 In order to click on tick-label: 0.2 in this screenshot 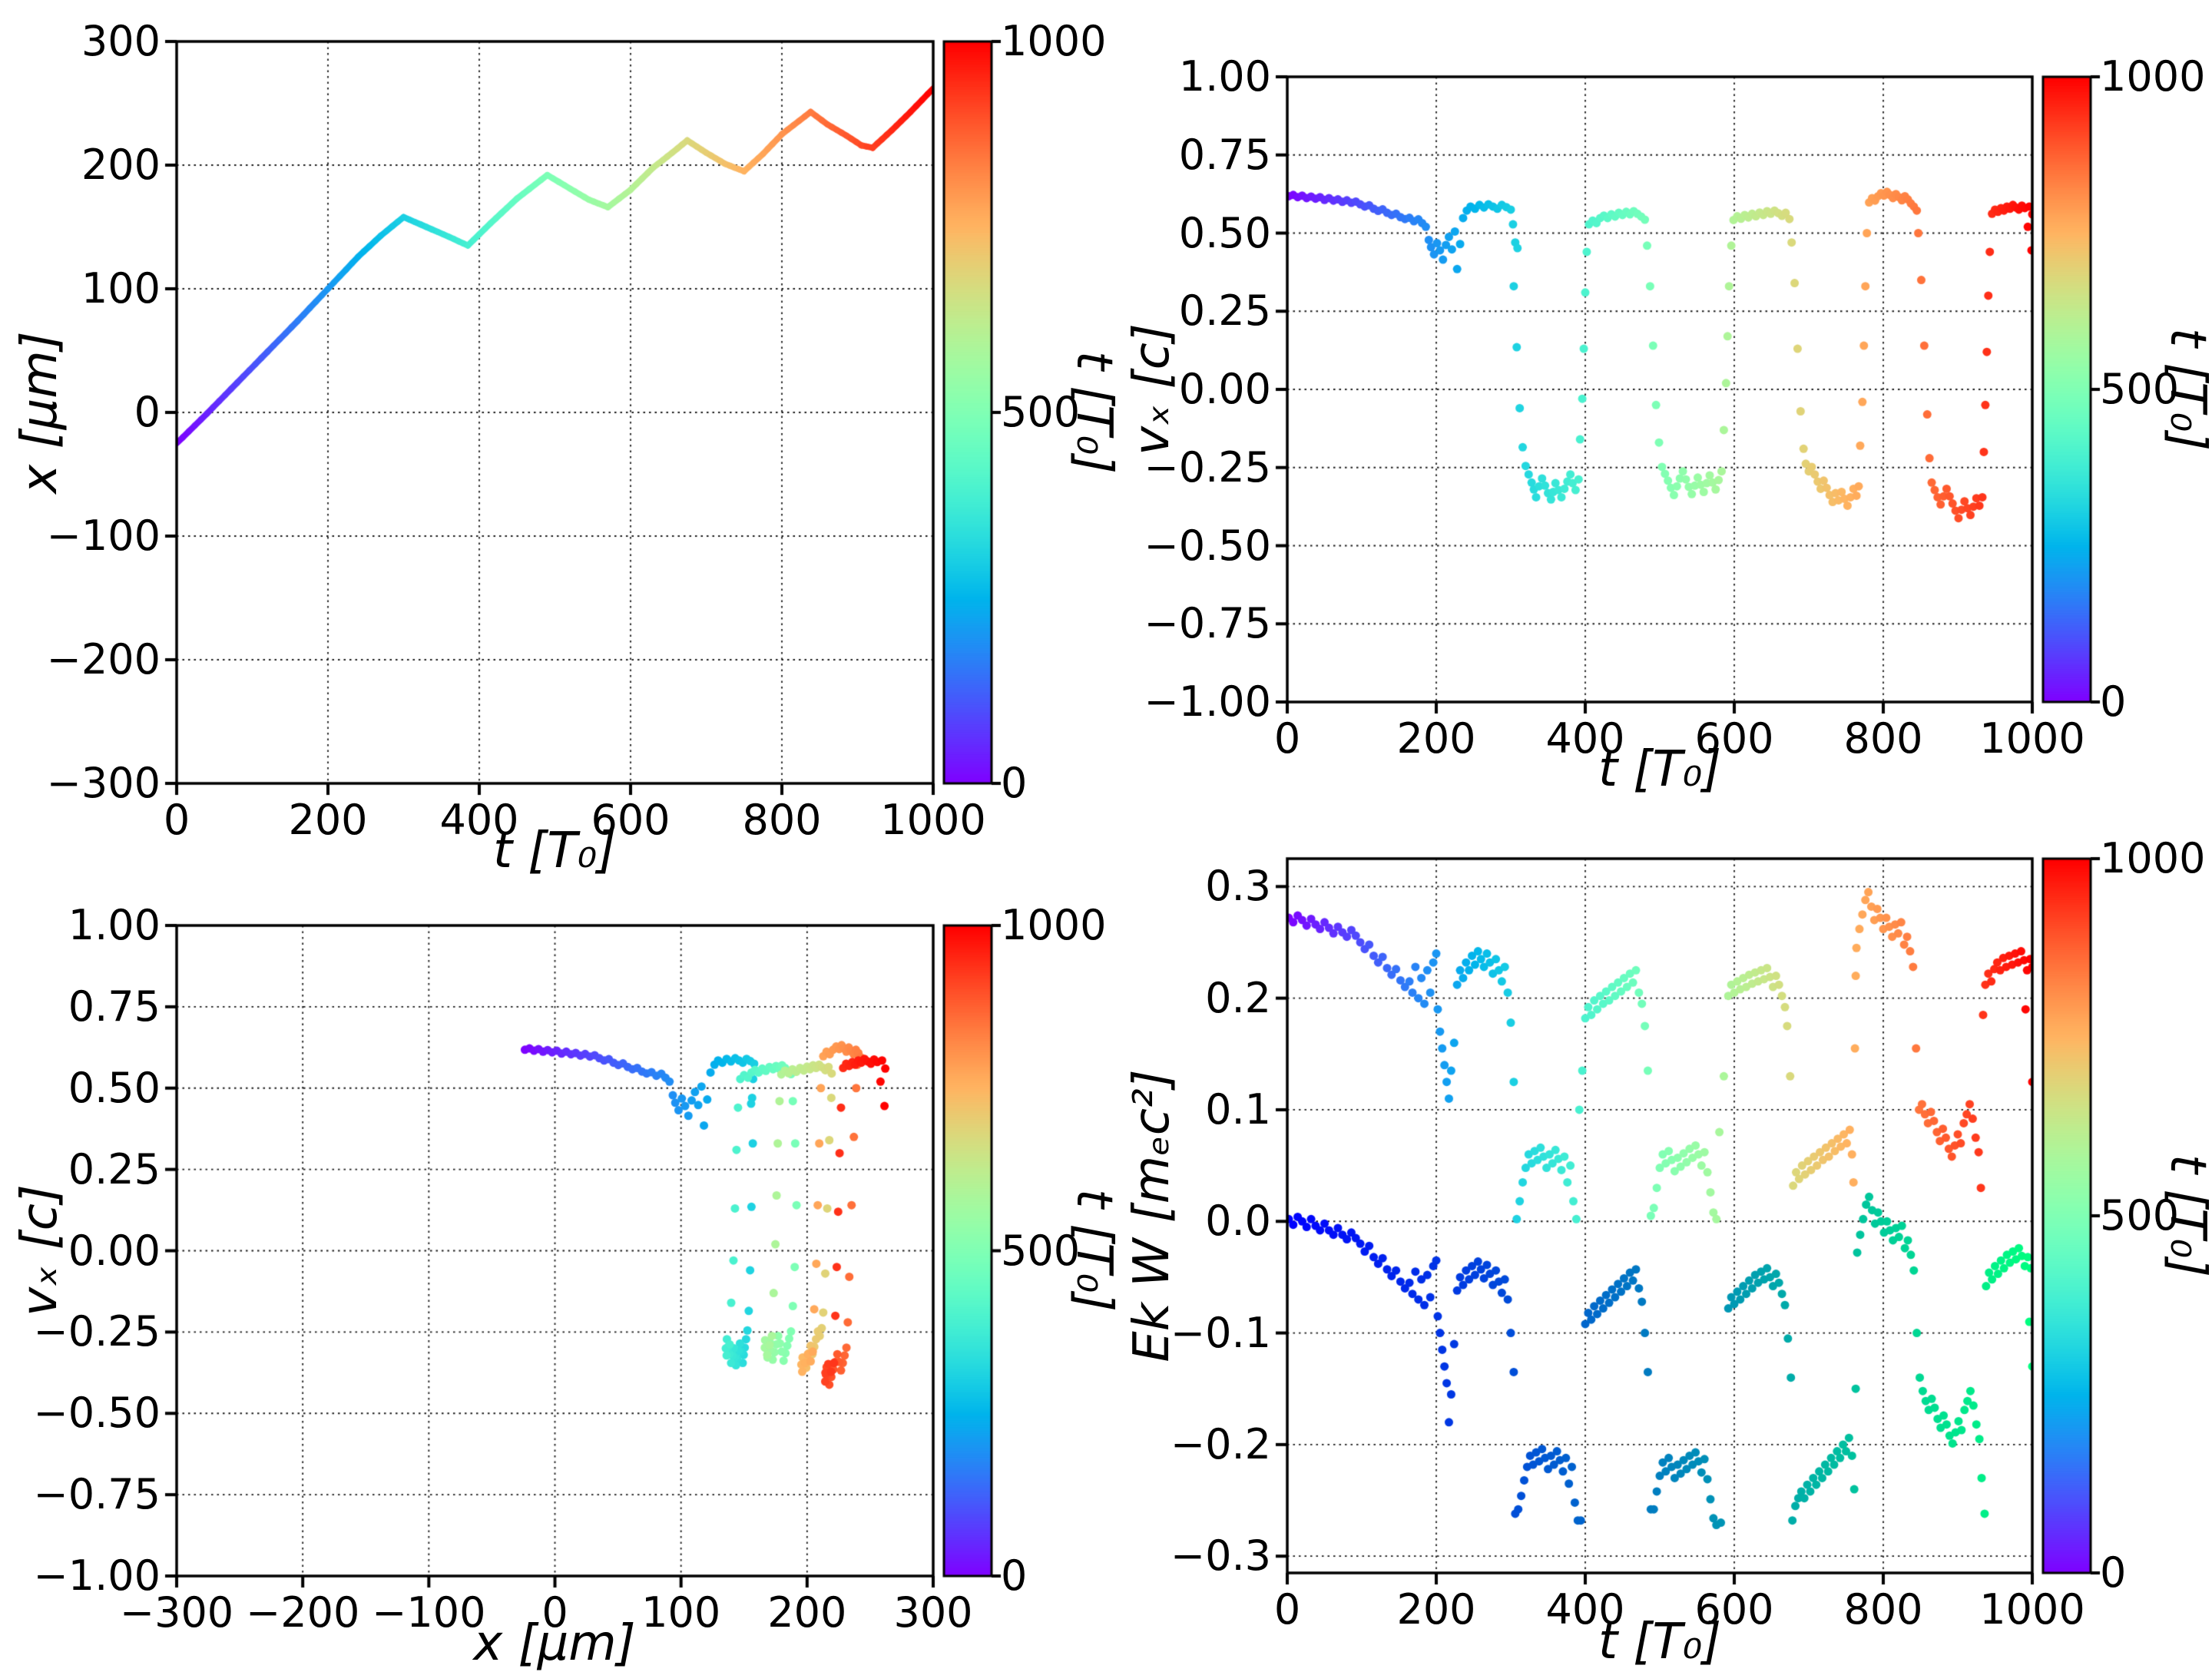, I will do `click(1238, 997)`.